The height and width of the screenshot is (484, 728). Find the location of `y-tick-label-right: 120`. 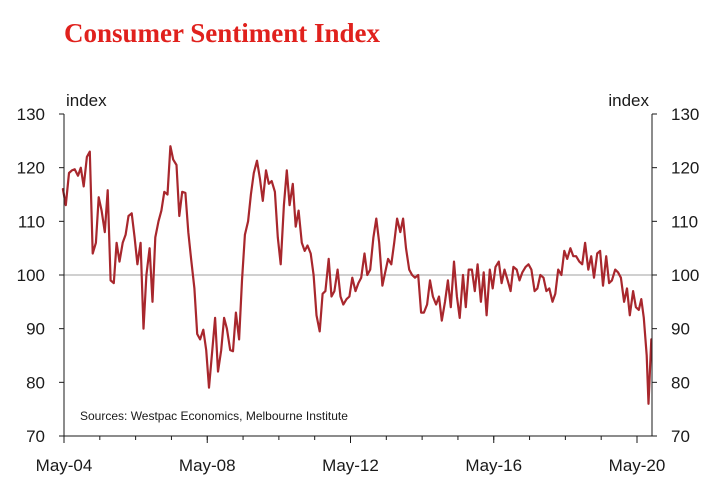

y-tick-label-right: 120 is located at coordinates (685, 168).